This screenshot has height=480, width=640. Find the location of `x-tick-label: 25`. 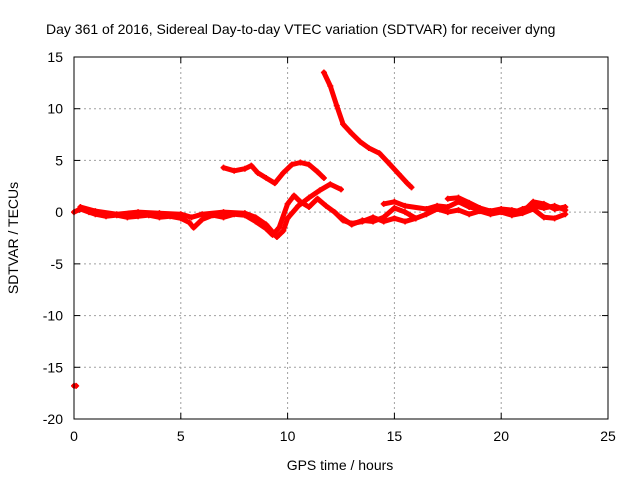

x-tick-label: 25 is located at coordinates (608, 436).